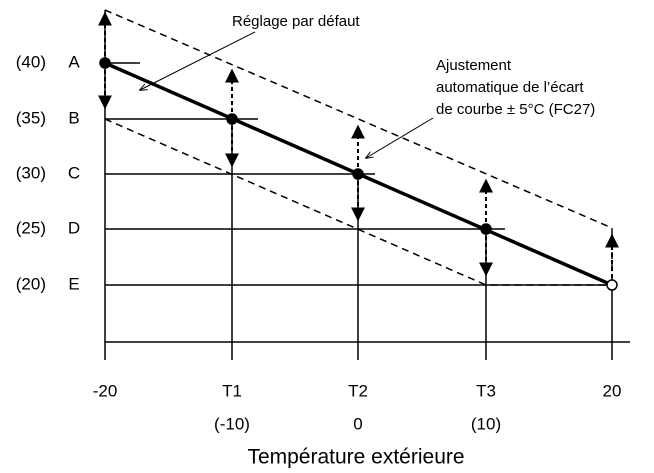  I want to click on y-letter-label: D, so click(74, 227).